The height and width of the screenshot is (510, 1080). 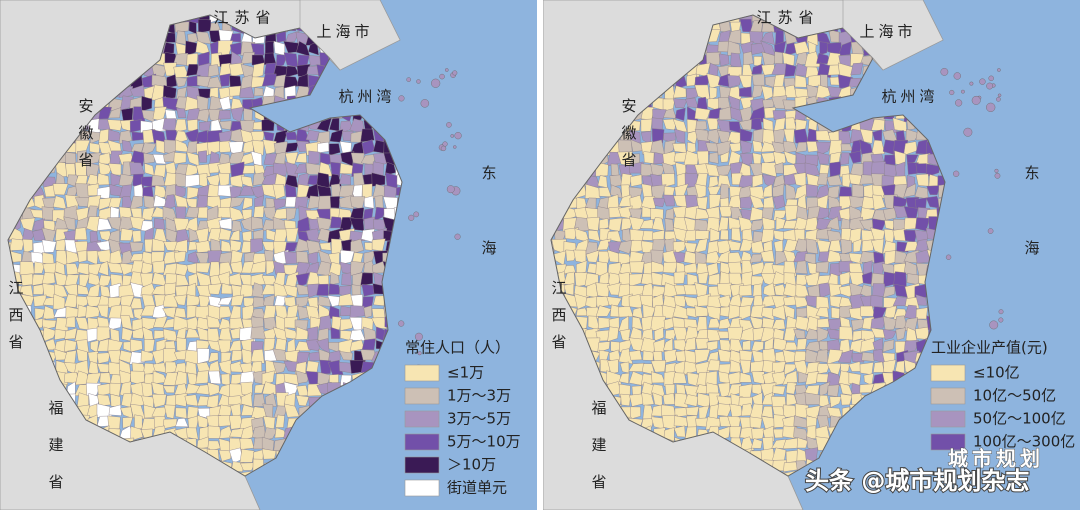 What do you see at coordinates (1019, 419) in the screenshot?
I see `legend-label: 50亿～100亿` at bounding box center [1019, 419].